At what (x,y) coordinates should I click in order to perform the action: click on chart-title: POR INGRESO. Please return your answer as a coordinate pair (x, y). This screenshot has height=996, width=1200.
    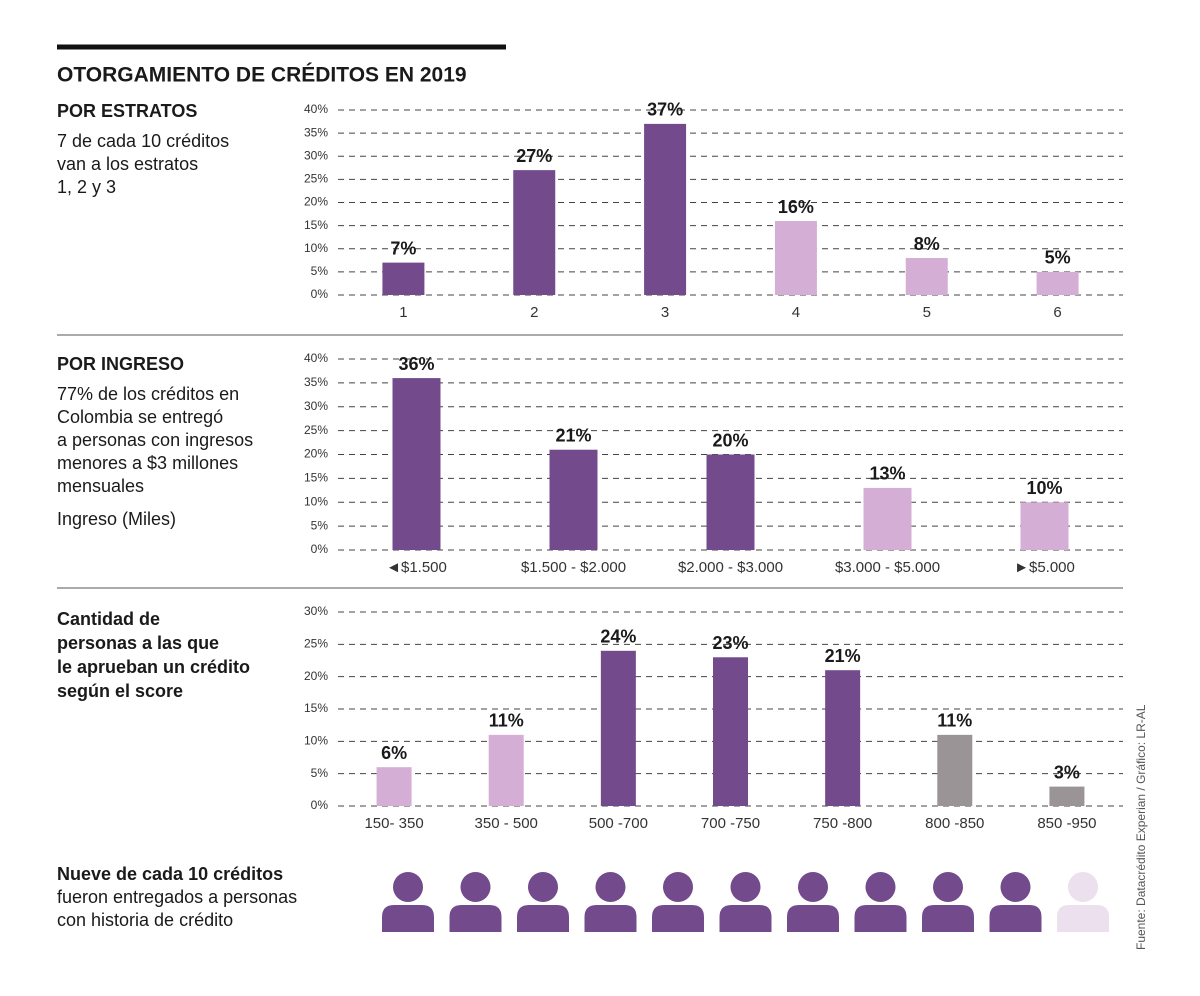
    Looking at the image, I should click on (120, 364).